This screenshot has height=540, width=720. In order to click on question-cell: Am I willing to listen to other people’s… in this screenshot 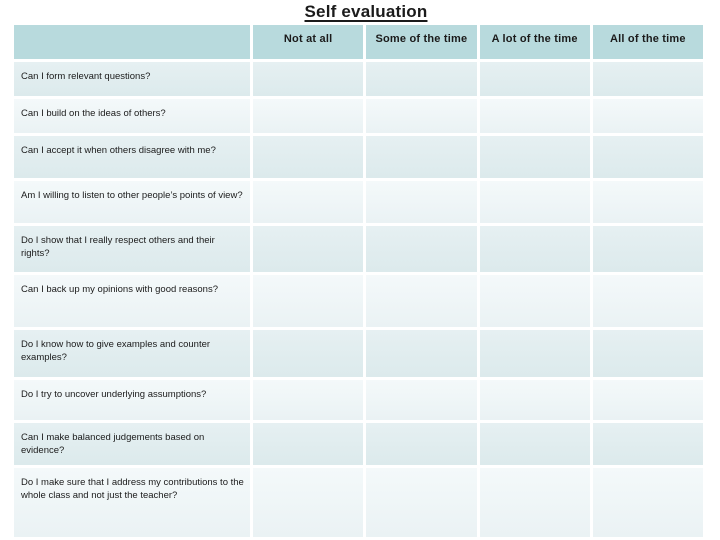, I will do `click(132, 202)`.